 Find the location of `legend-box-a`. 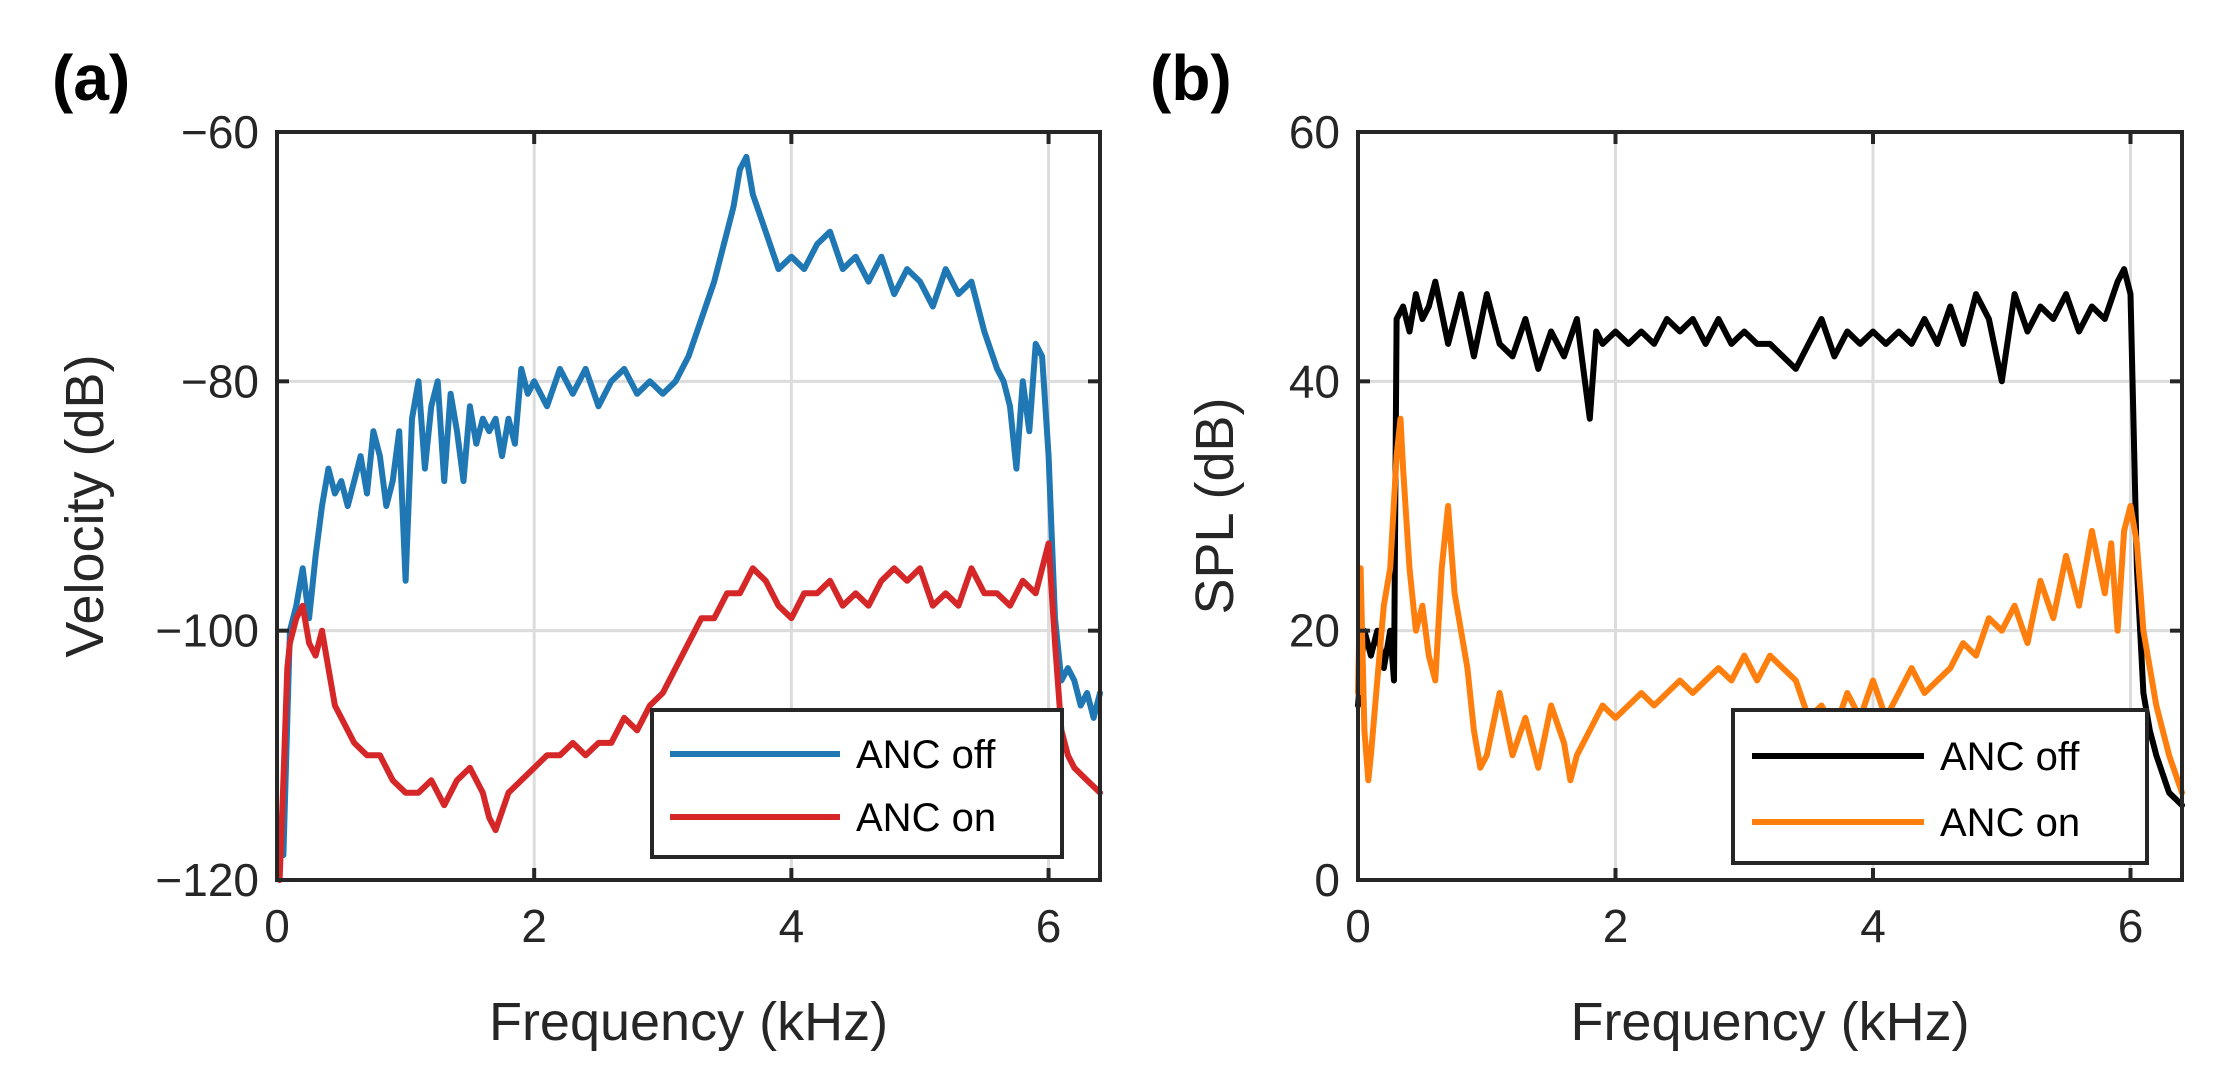

legend-box-a is located at coordinates (857, 783).